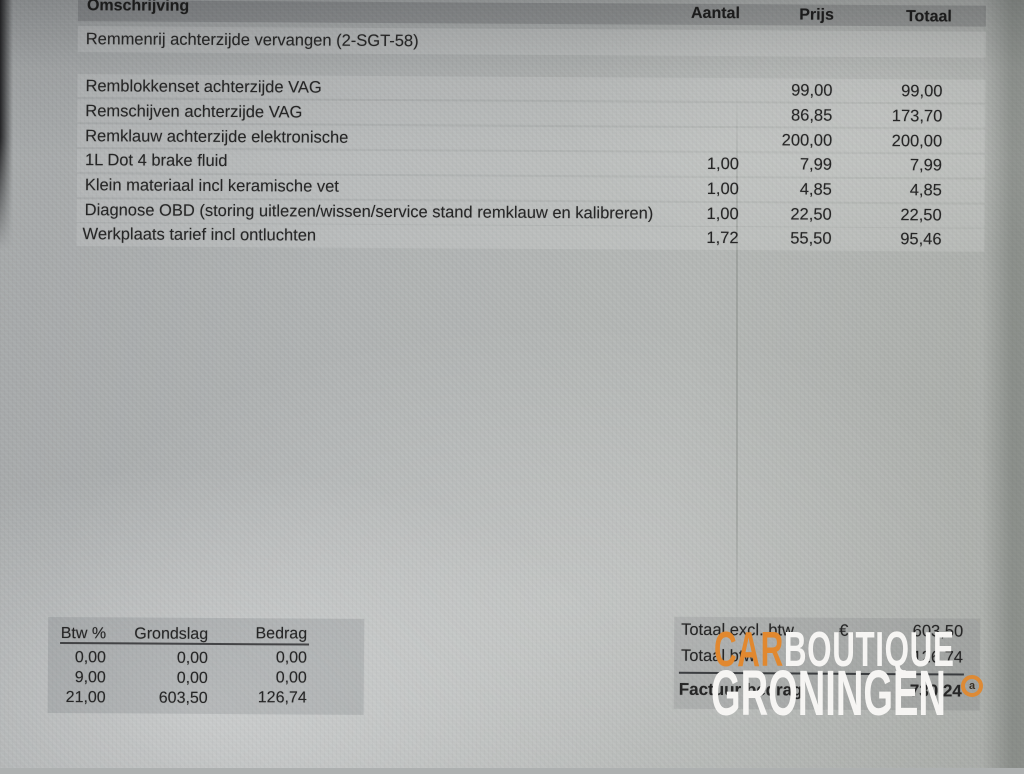 The width and height of the screenshot is (1024, 774). What do you see at coordinates (90, 678) in the screenshot?
I see `vat-cell: 9,00` at bounding box center [90, 678].